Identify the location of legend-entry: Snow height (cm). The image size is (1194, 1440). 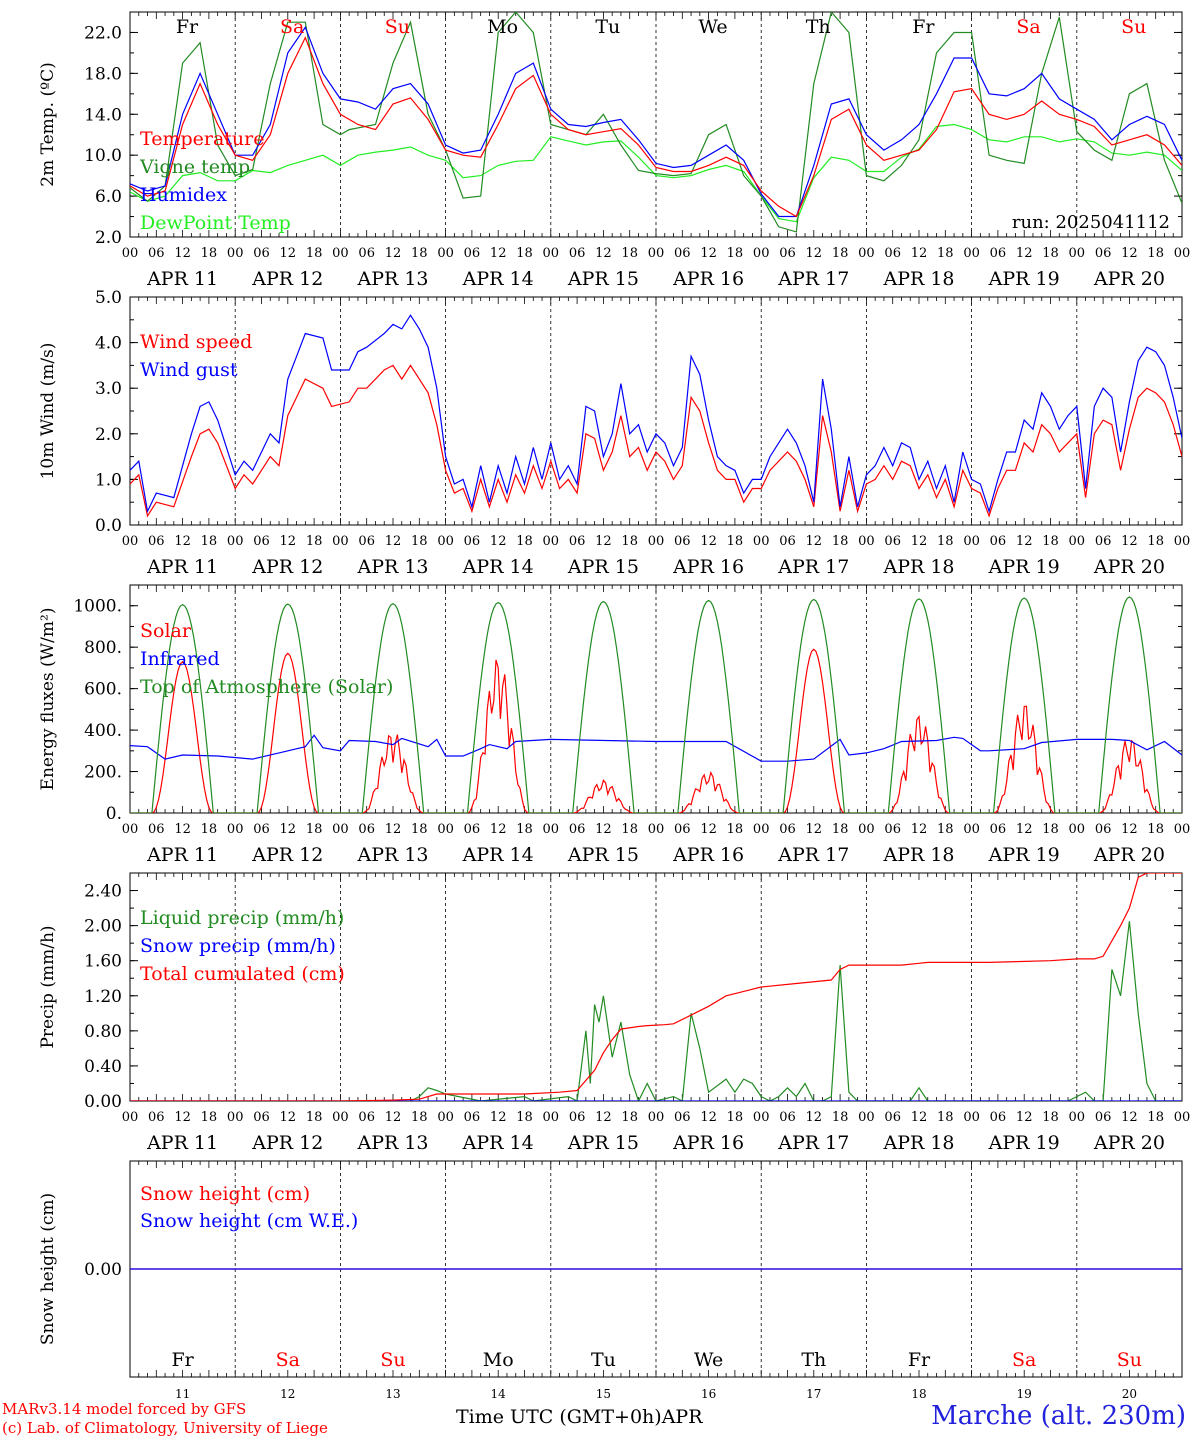
(225, 1194).